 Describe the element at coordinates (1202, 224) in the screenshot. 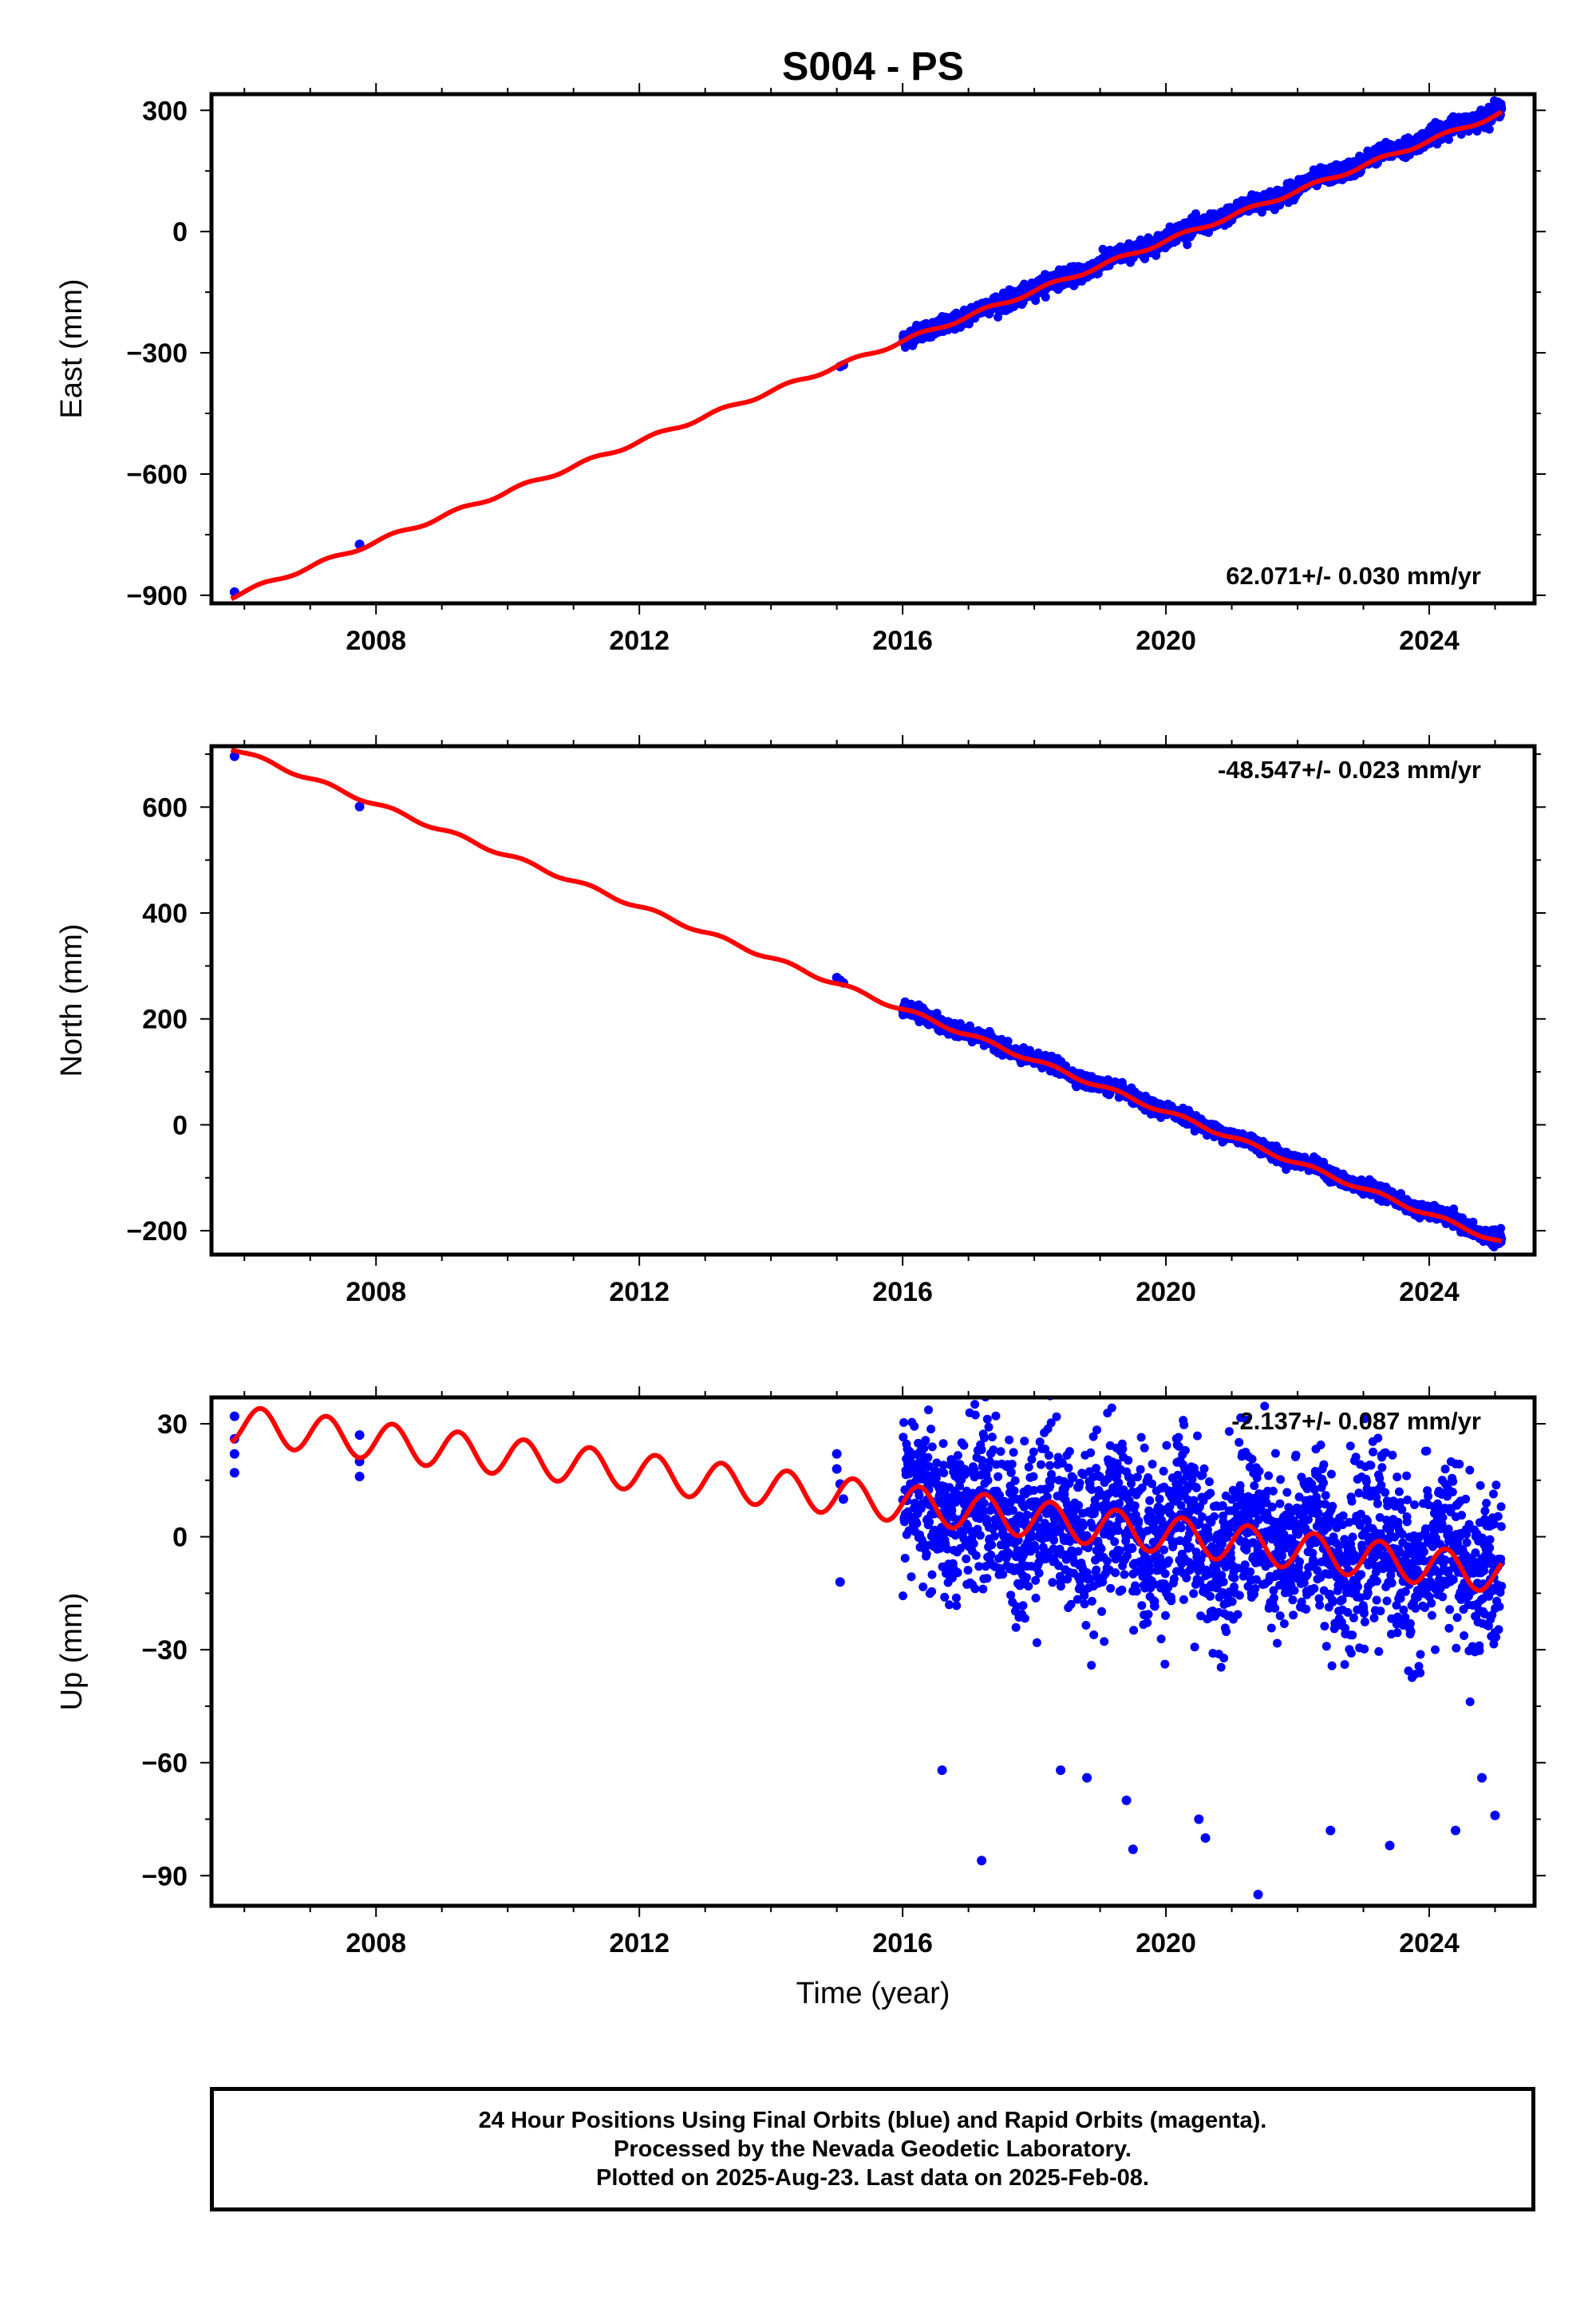

I see `daily-positions` at that location.